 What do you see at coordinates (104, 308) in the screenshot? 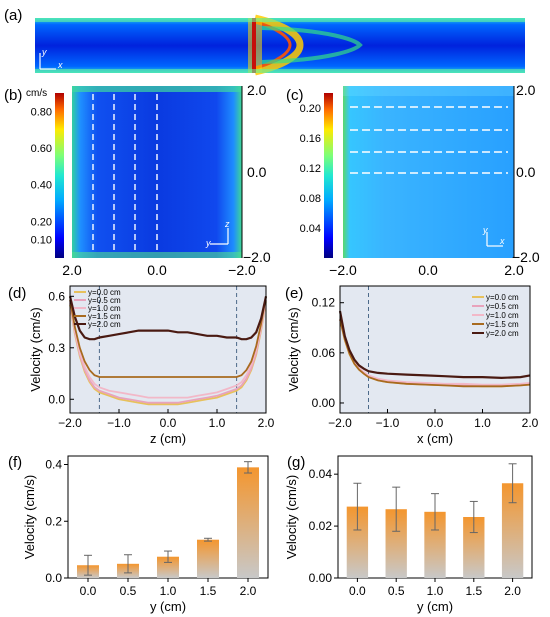
I see `chart-d-legend-label-2: y=1.0 cm` at bounding box center [104, 308].